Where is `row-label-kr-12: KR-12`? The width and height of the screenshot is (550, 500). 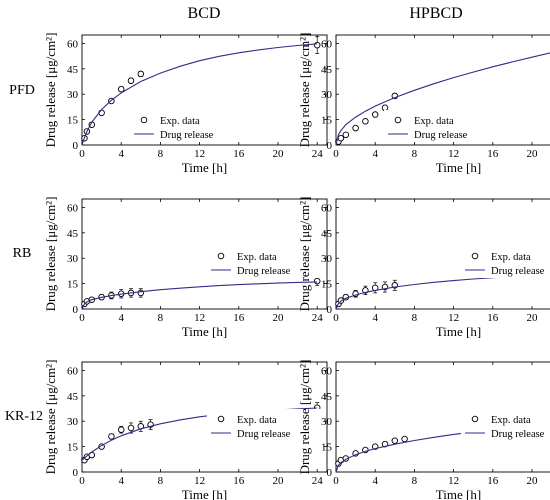 row-label-kr-12: KR-12 is located at coordinates (24, 416).